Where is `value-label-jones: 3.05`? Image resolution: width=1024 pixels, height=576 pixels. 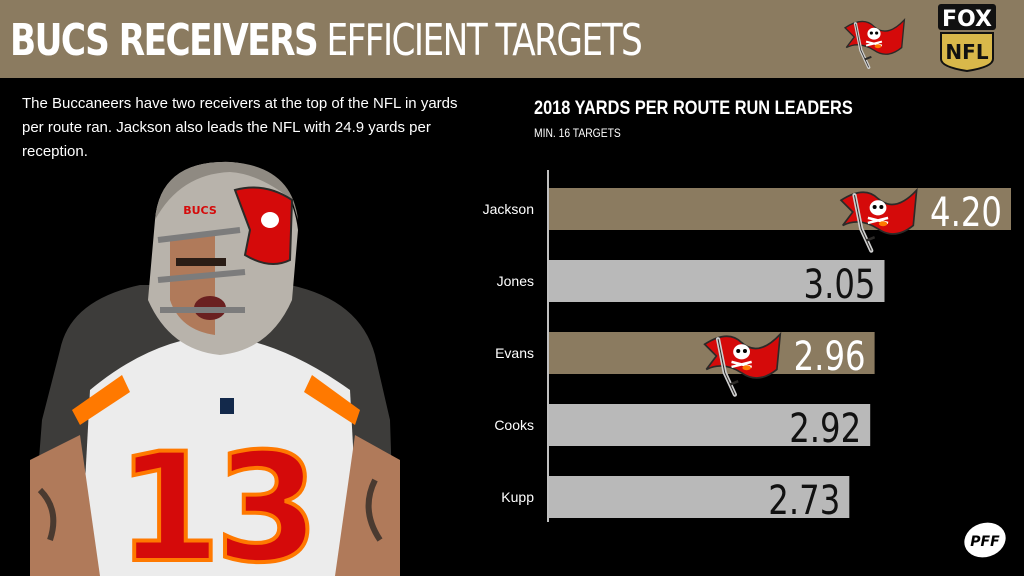 value-label-jones: 3.05 is located at coordinates (840, 285).